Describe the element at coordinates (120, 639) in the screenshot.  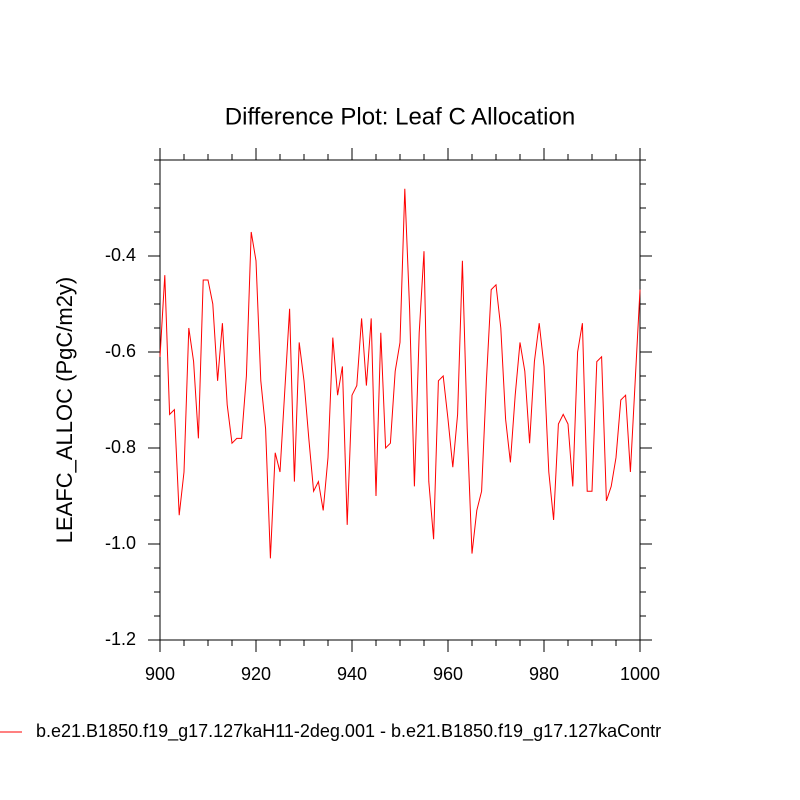
I see `y-tick-label: -1.2` at that location.